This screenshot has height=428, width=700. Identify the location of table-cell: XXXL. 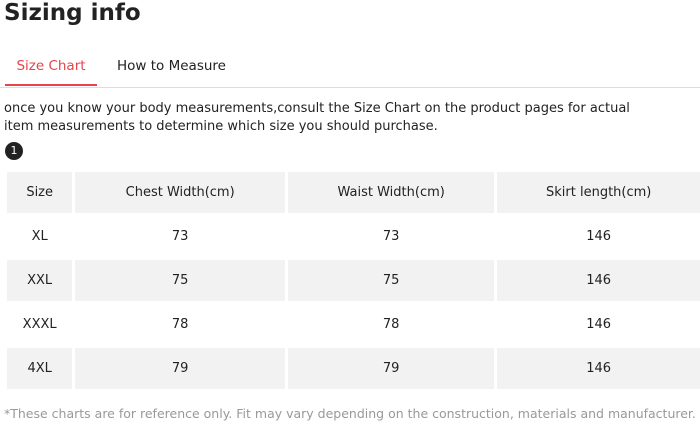
(39, 324).